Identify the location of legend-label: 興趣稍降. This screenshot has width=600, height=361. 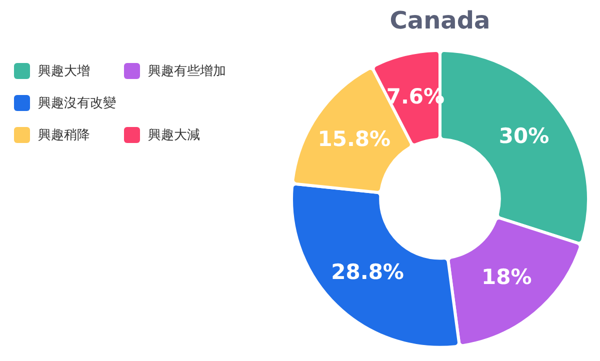
(64, 135).